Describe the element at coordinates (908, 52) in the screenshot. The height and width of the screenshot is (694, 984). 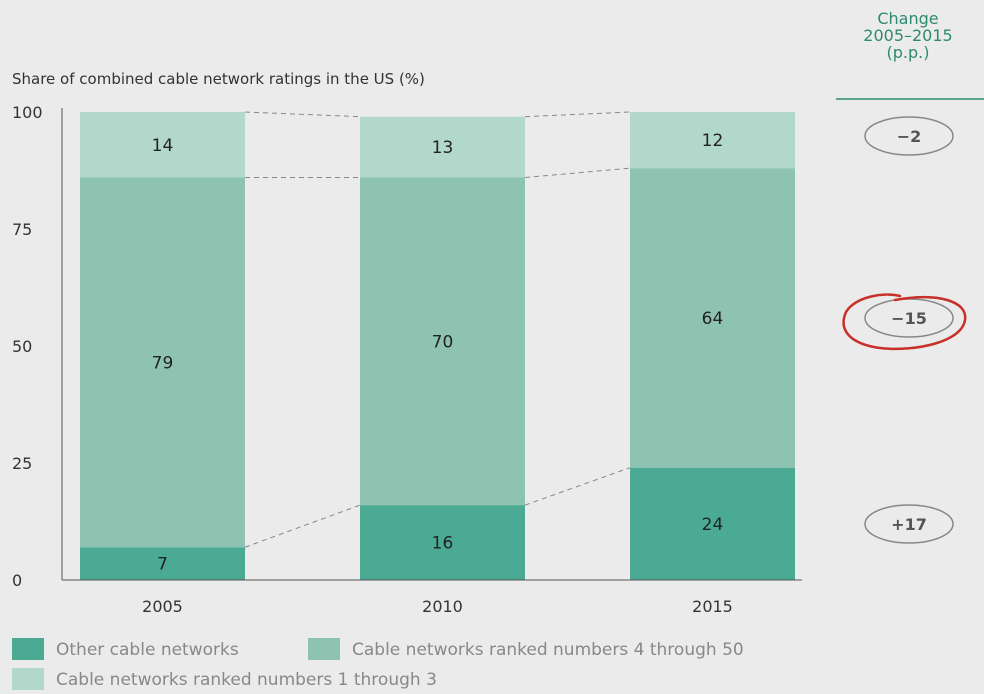
I see `change-header-line: (p.p.)` at that location.